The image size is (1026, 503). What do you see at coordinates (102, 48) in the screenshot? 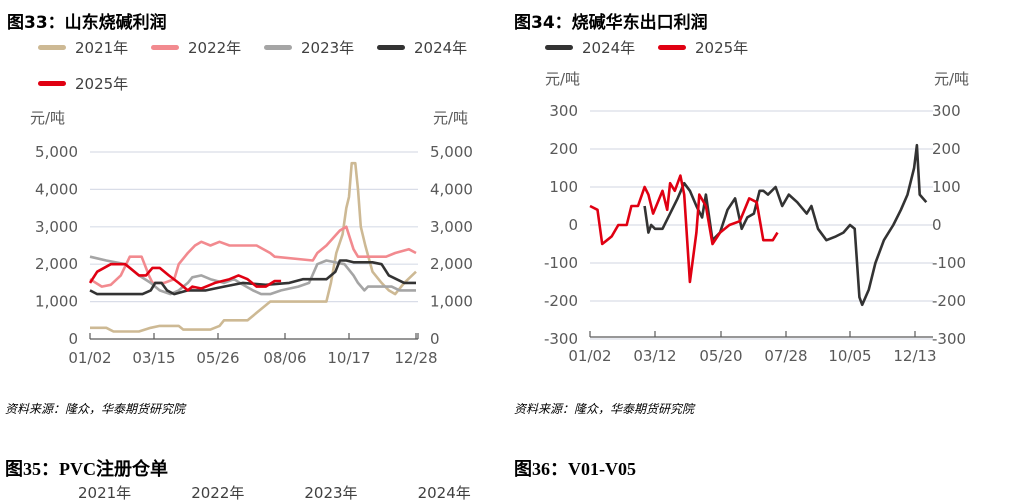
I see `legend-label: 2021年` at bounding box center [102, 48].